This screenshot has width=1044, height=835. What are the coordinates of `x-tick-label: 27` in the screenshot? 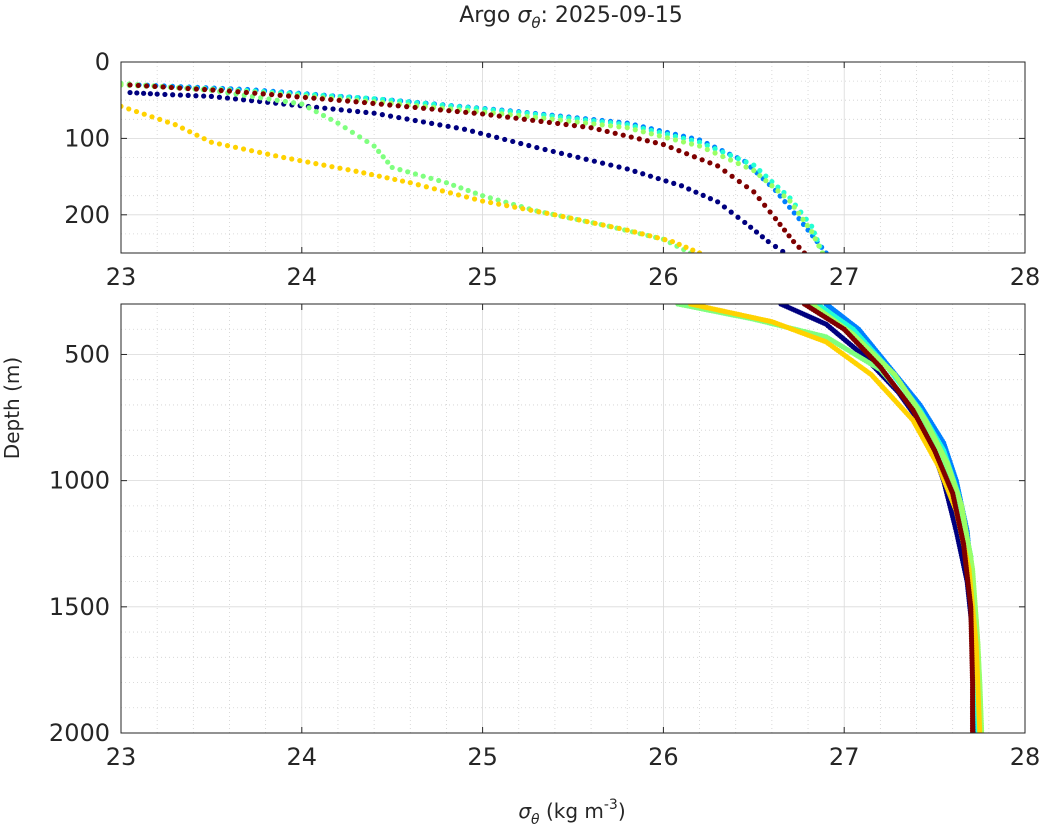 It's located at (844, 757).